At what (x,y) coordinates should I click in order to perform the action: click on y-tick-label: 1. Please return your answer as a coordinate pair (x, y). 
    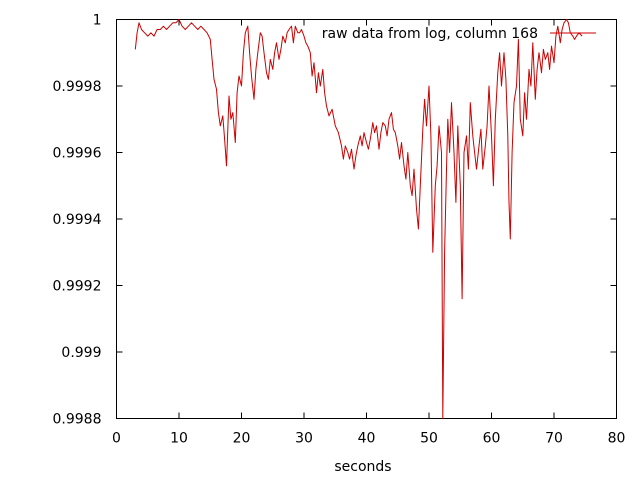
    Looking at the image, I should click on (97, 21).